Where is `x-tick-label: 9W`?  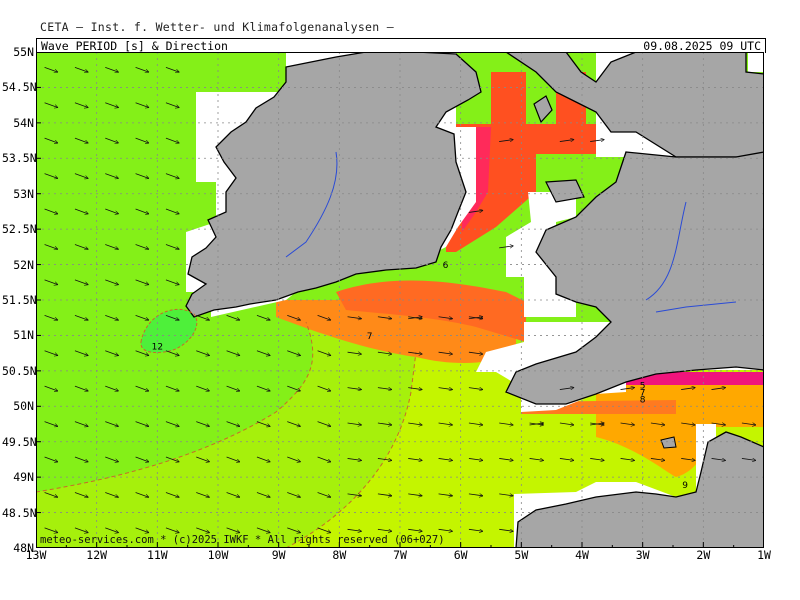
x-tick-label: 9W is located at coordinates (278, 555).